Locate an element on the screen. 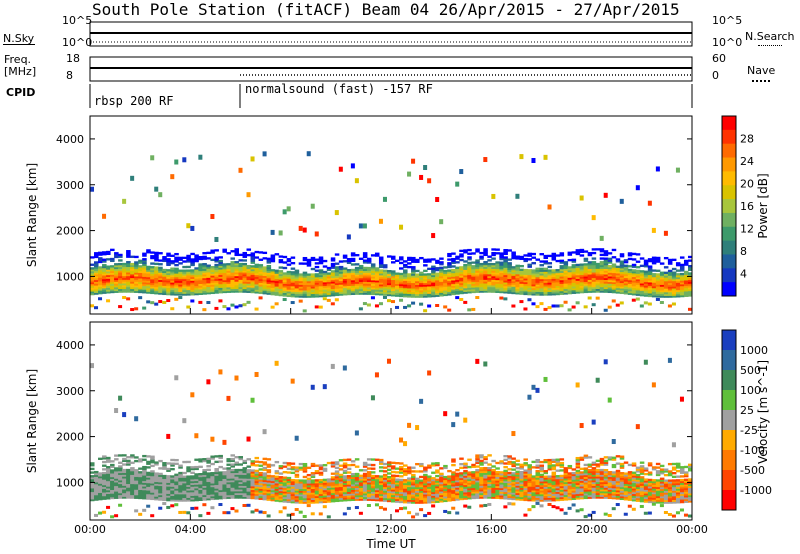 The height and width of the screenshot is (554, 800). ytick-label: 2000 is located at coordinates (70, 231).